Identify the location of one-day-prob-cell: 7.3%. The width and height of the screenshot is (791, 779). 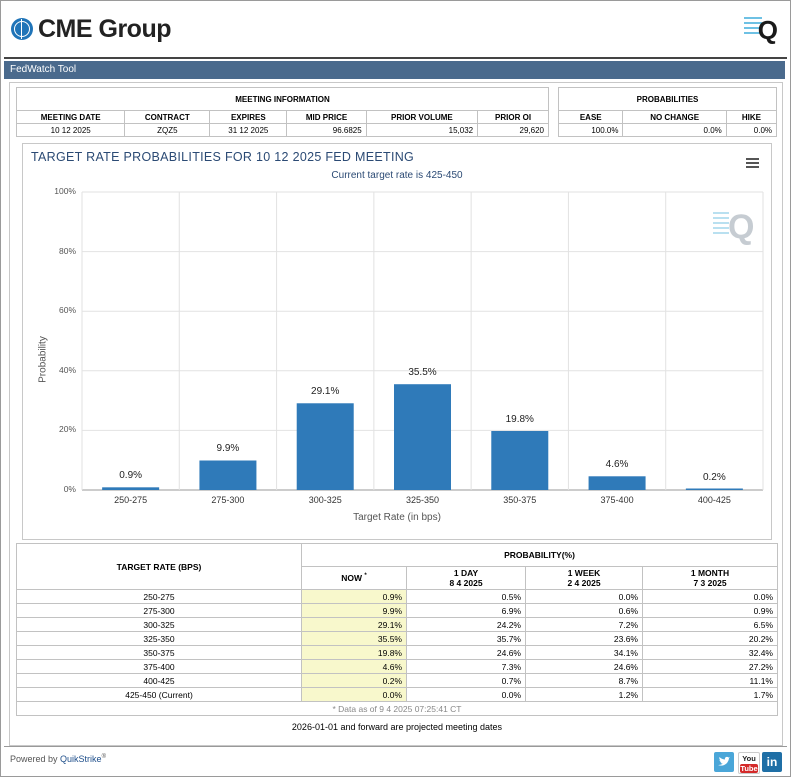
(466, 666).